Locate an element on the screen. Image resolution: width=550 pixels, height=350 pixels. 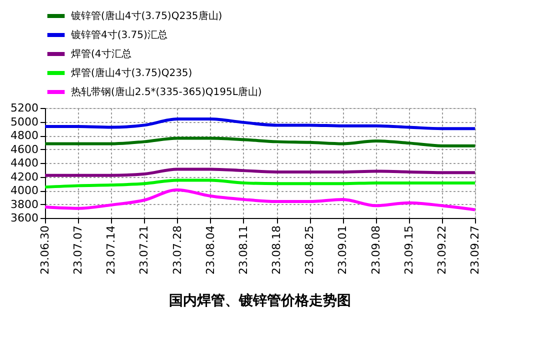
x-tick-label: 23.08.11 is located at coordinates (243, 250).